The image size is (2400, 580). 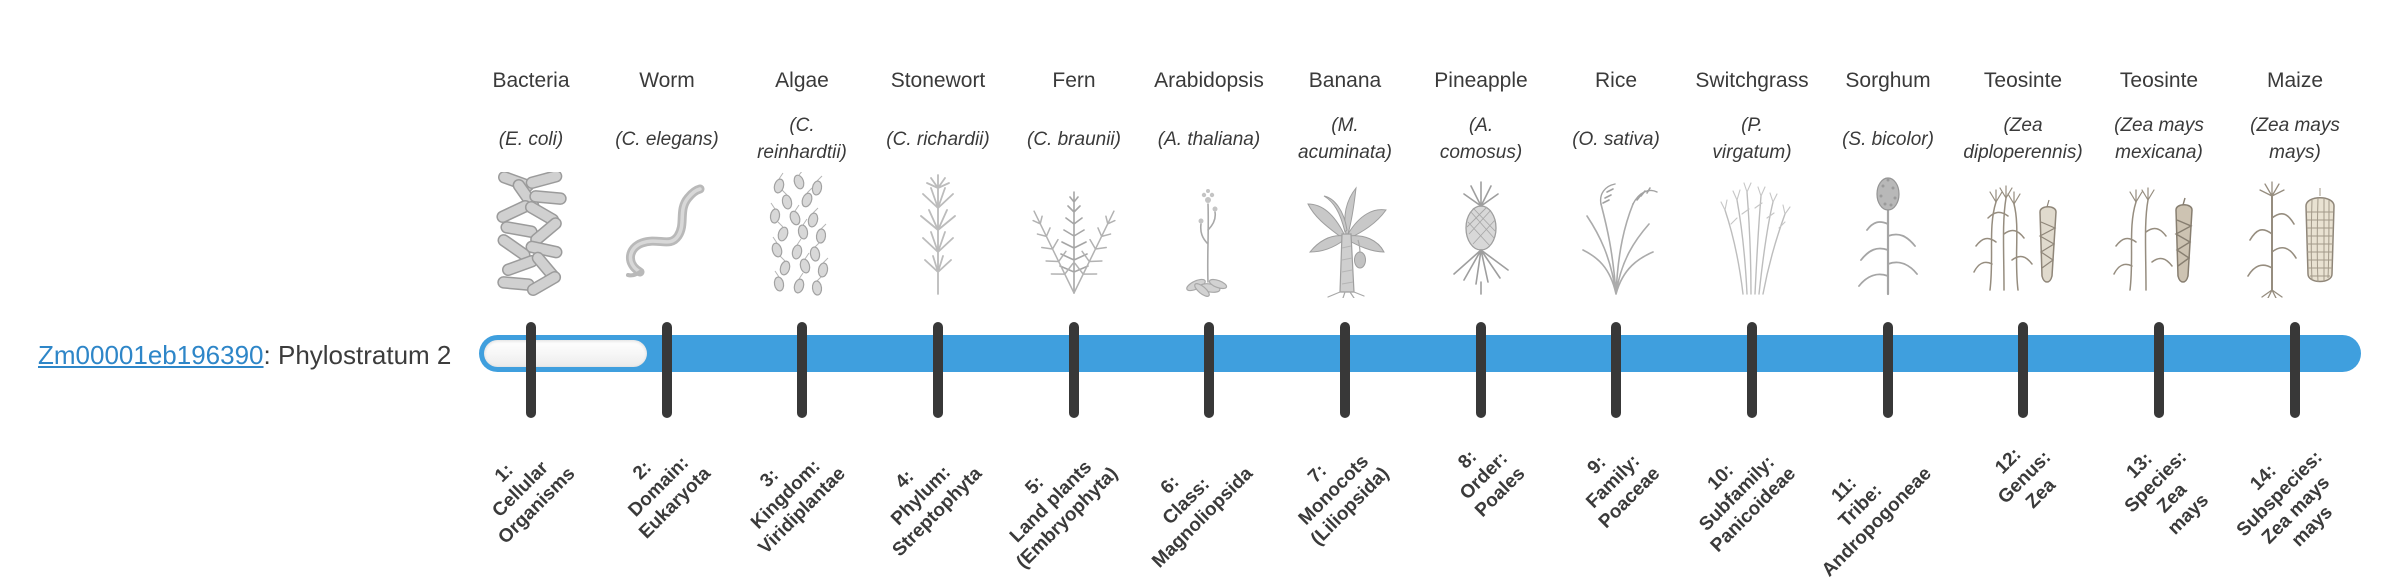 What do you see at coordinates (667, 235) in the screenshot?
I see `worm-icon` at bounding box center [667, 235].